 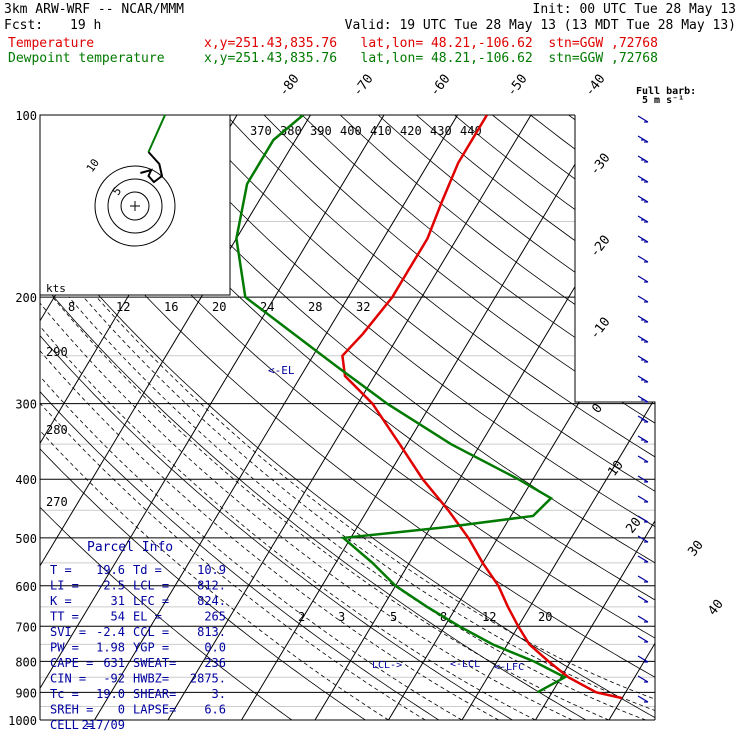 I want to click on el-marker: <-EL, so click(x=281, y=370).